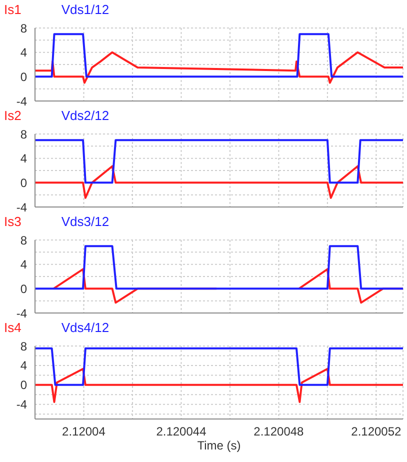  I want to click on x-tick-label: 2.120044, so click(181, 431).